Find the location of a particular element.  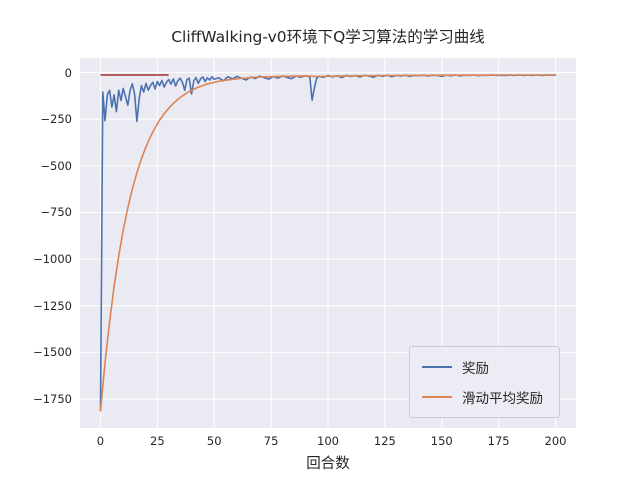

chart-title: CliffWalking-v0环境下Q学习算法的学习曲线 is located at coordinates (328, 37).